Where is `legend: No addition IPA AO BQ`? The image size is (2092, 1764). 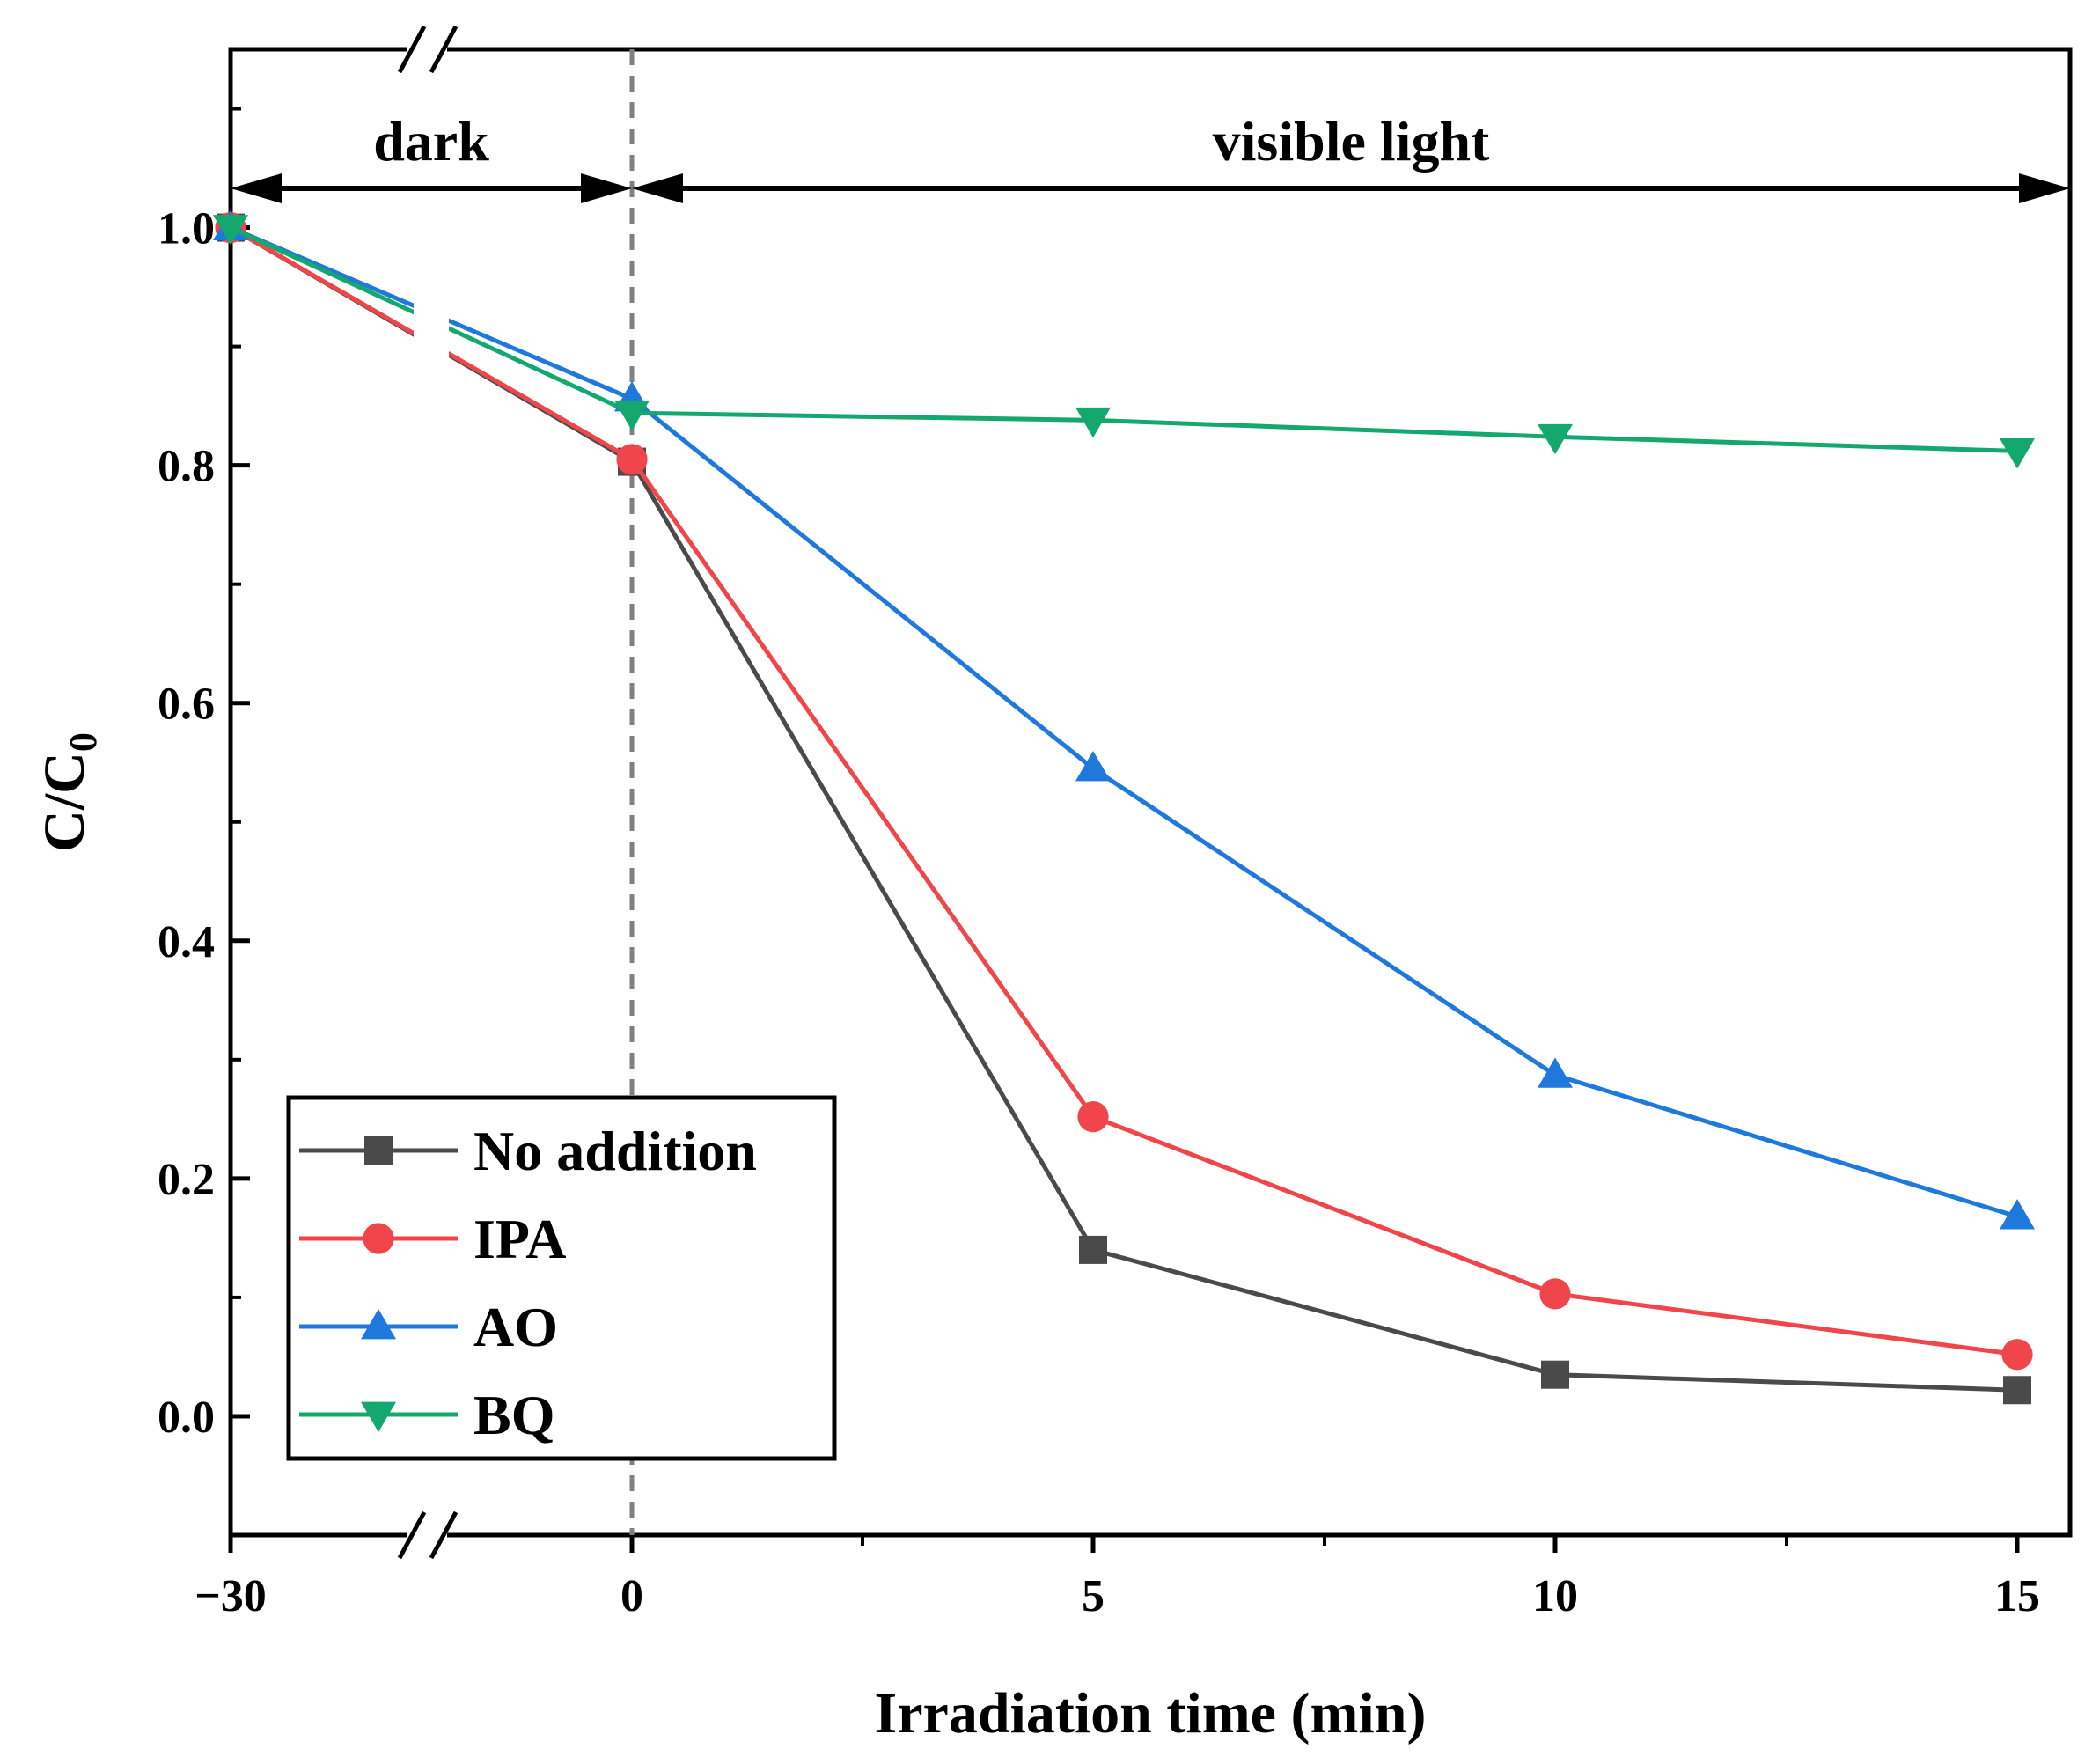
legend: No addition IPA AO BQ is located at coordinates (561, 1278).